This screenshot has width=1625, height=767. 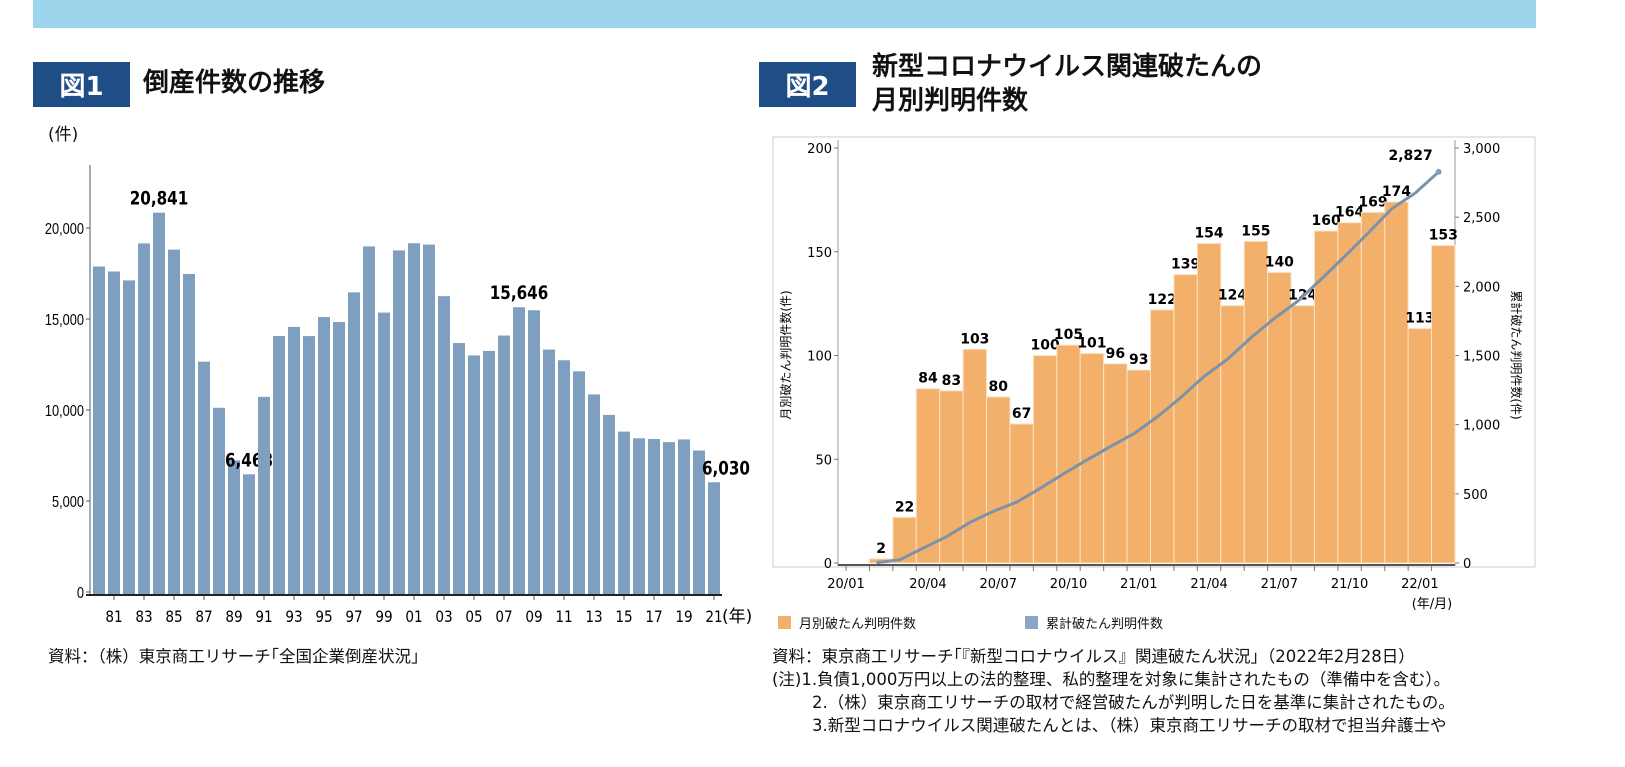 I want to click on figure-1-unit: (件), so click(x=63, y=135).